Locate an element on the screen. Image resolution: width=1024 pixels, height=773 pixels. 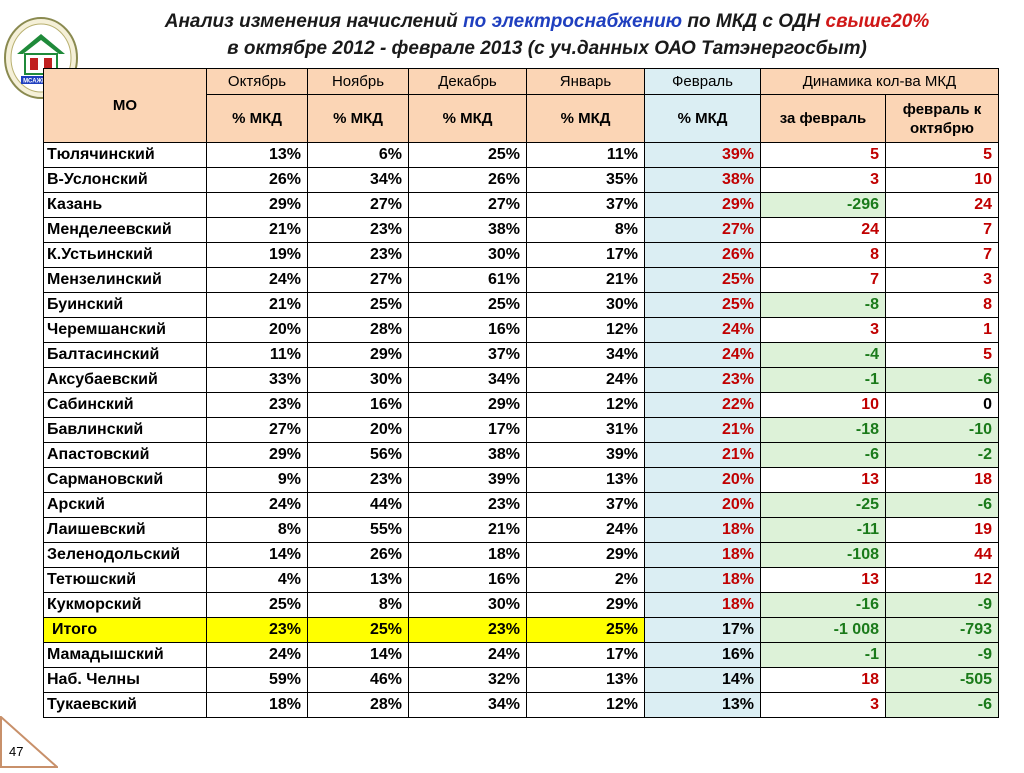
cell-percent: 30% is located at coordinates (358, 380).